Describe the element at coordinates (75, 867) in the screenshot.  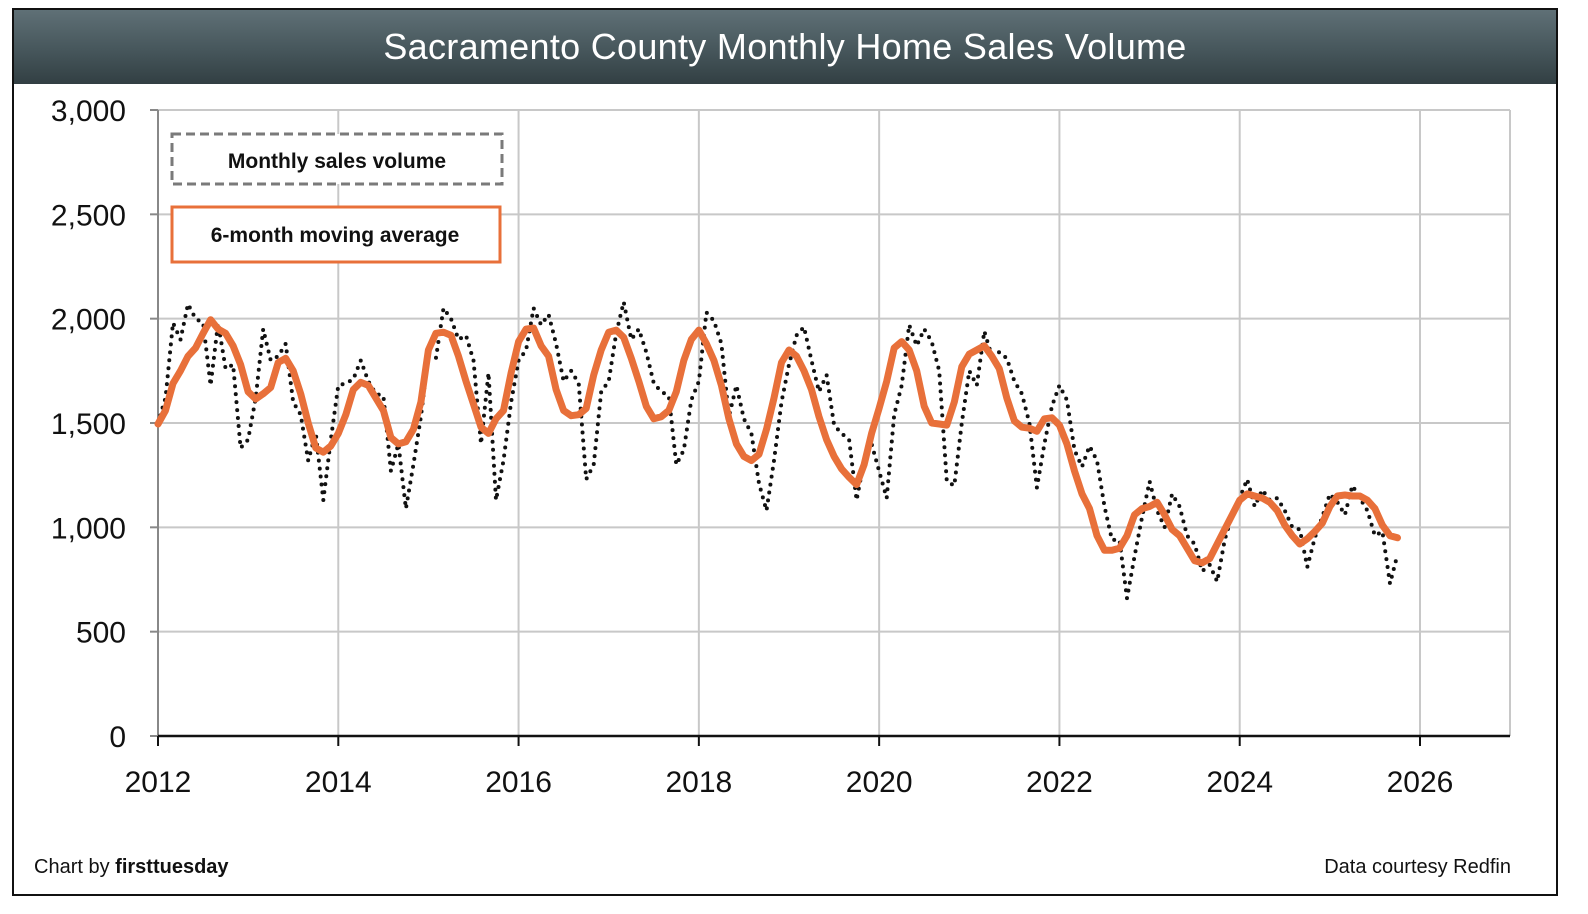
I see `chart-credit-prefix: Chart by` at that location.